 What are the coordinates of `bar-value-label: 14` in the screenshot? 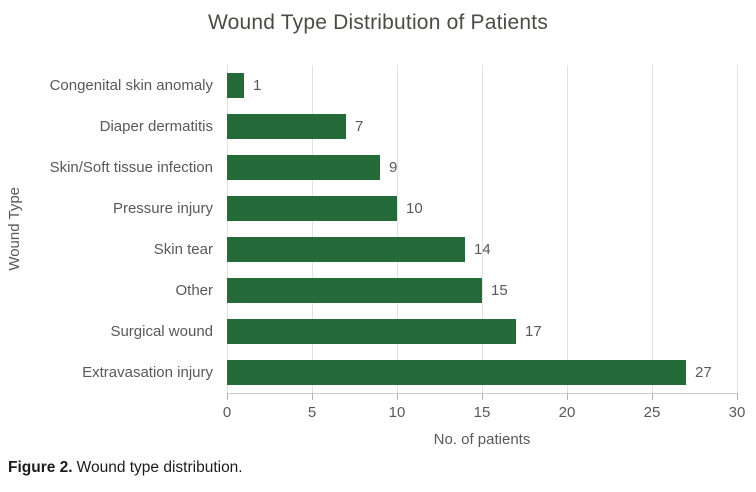 It's located at (482, 249).